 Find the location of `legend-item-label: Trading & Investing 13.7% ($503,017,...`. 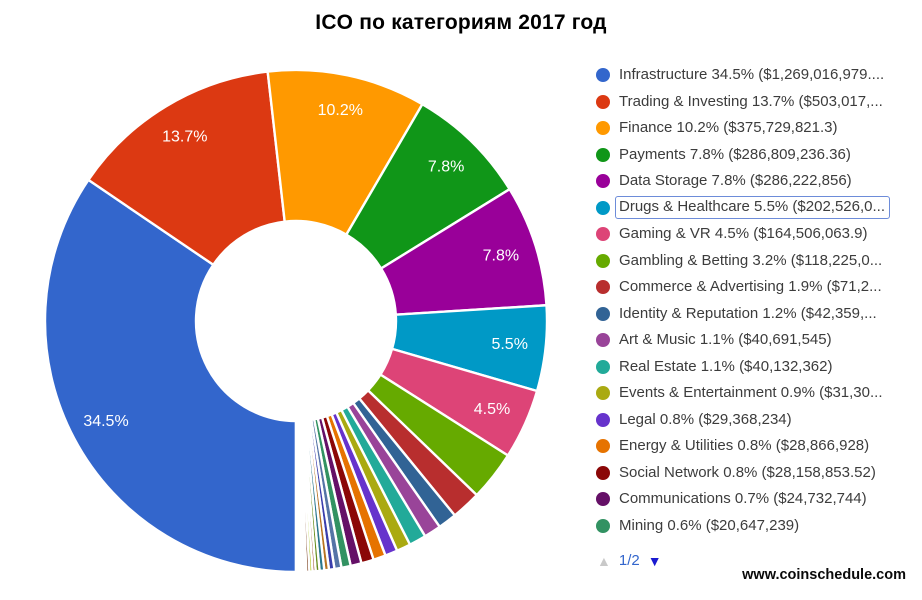

legend-item-label: Trading & Investing 13.7% ($503,017,... is located at coordinates (751, 101).